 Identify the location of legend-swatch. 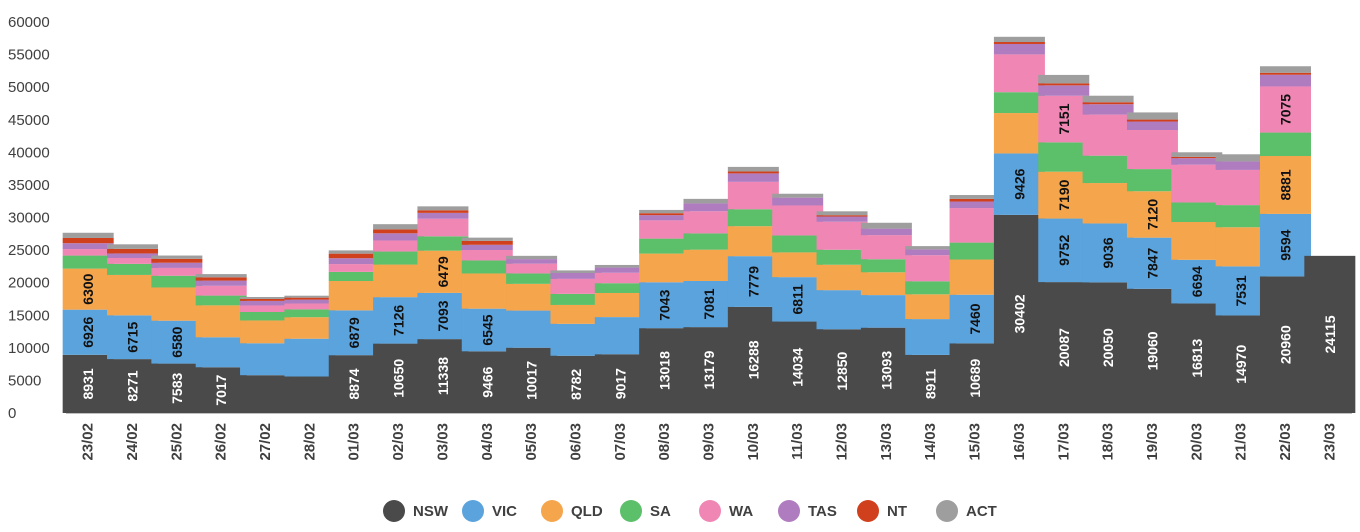
(631, 511).